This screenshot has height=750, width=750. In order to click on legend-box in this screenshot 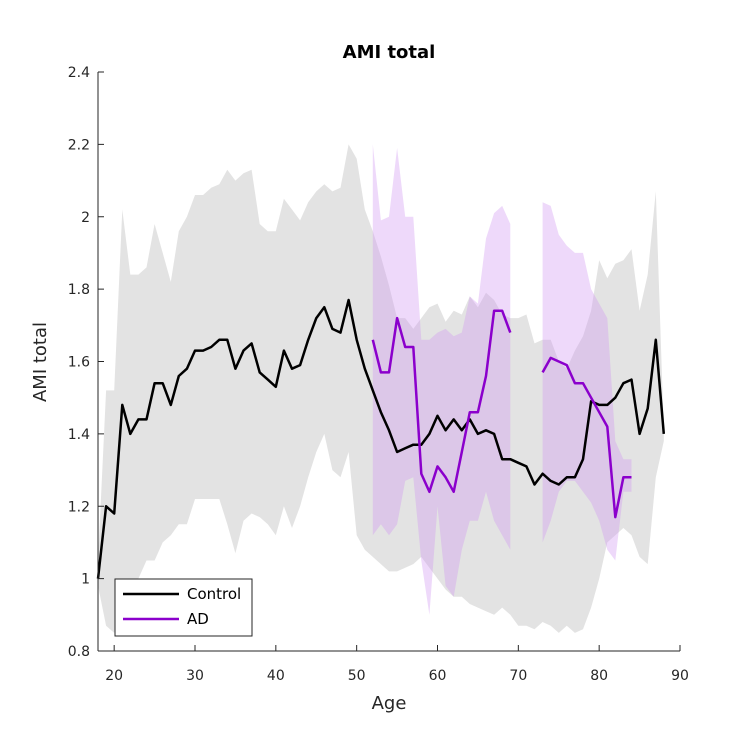, I will do `click(183, 607)`.